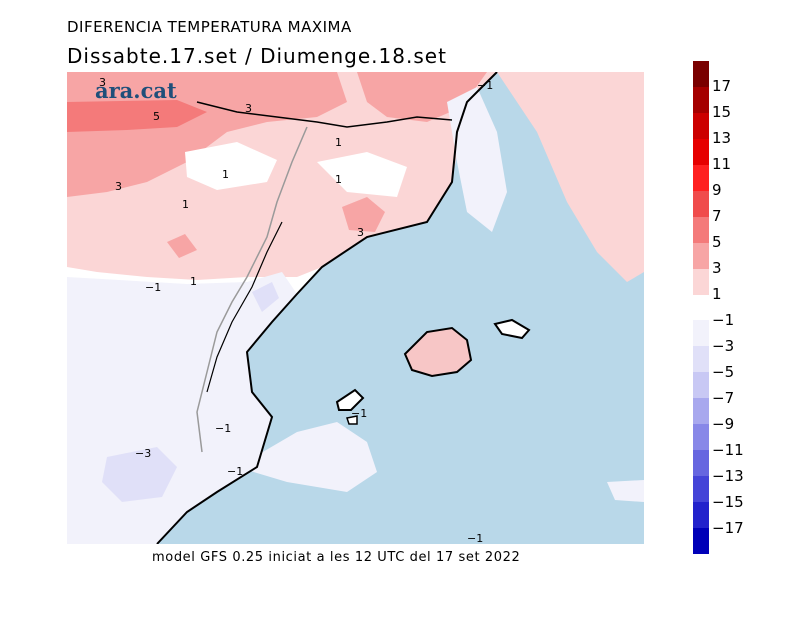 The height and width of the screenshot is (617, 800). I want to click on legend-label: −7, so click(723, 398).